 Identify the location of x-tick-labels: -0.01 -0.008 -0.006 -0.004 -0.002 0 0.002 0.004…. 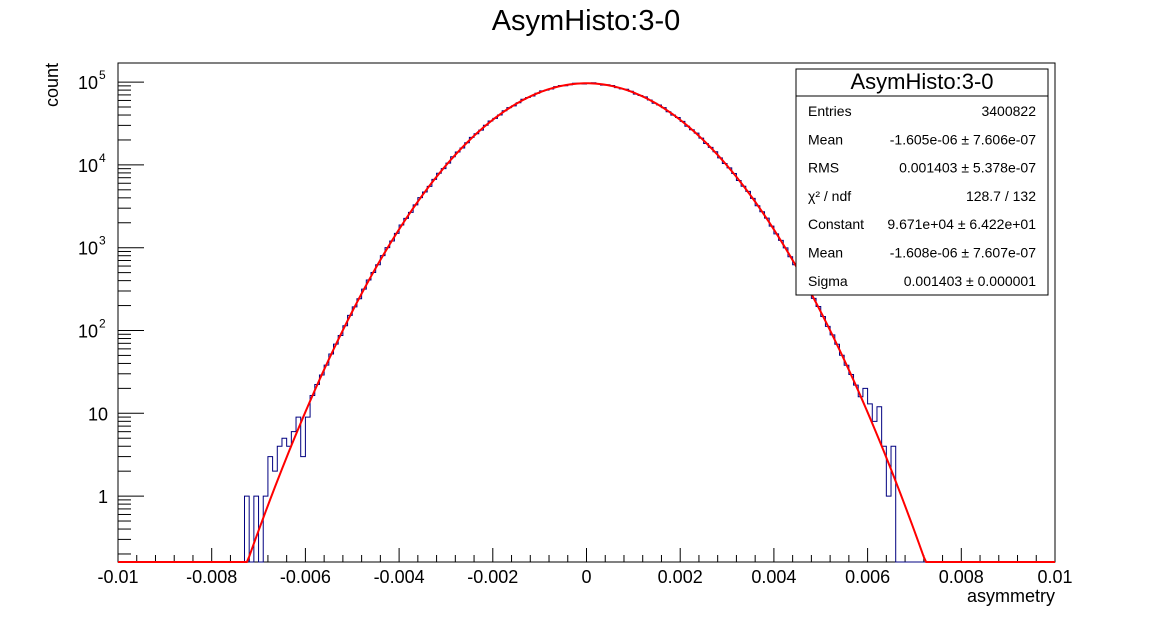
(584, 577).